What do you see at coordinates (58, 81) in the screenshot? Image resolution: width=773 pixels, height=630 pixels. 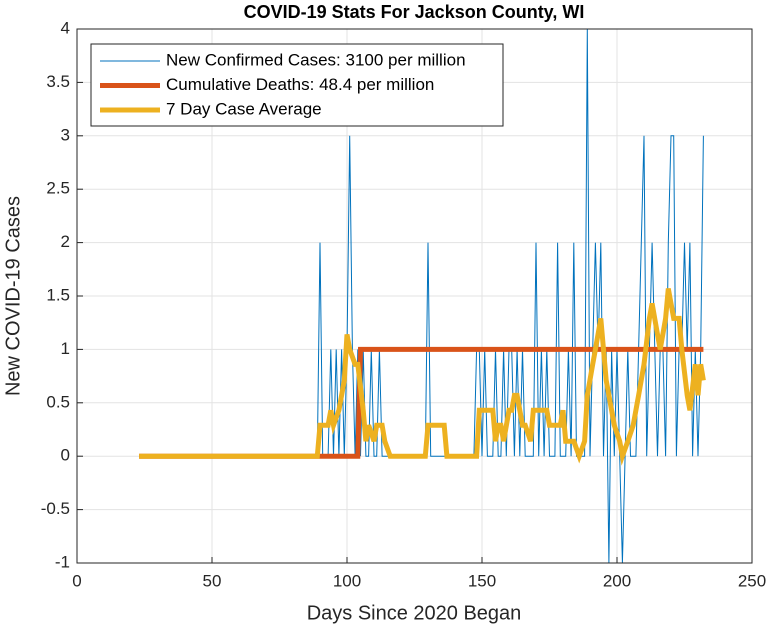 I see `y-tick-label: 3.5` at bounding box center [58, 81].